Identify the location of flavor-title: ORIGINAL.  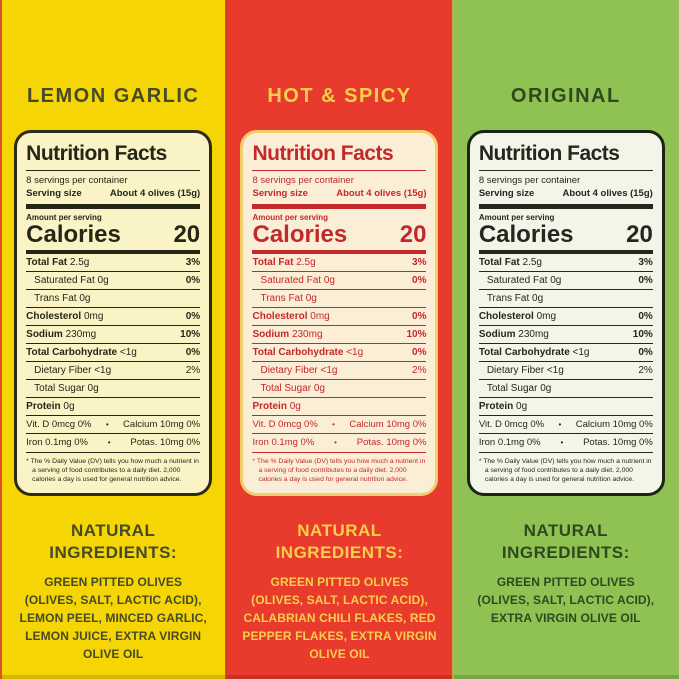
(565, 96).